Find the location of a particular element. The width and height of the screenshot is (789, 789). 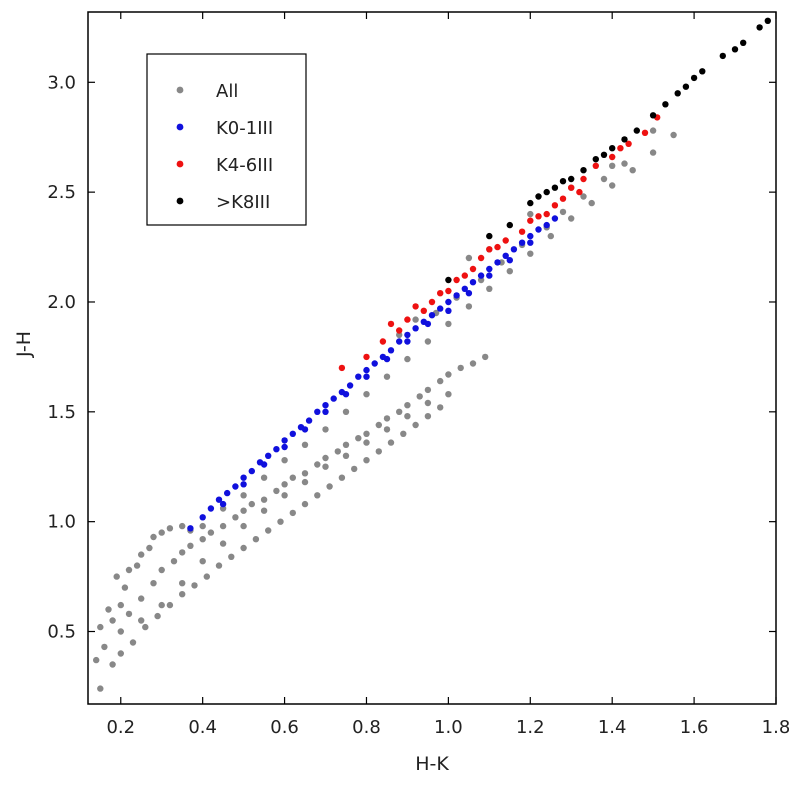

y-tick-label: 3.0 is located at coordinates (61, 82).